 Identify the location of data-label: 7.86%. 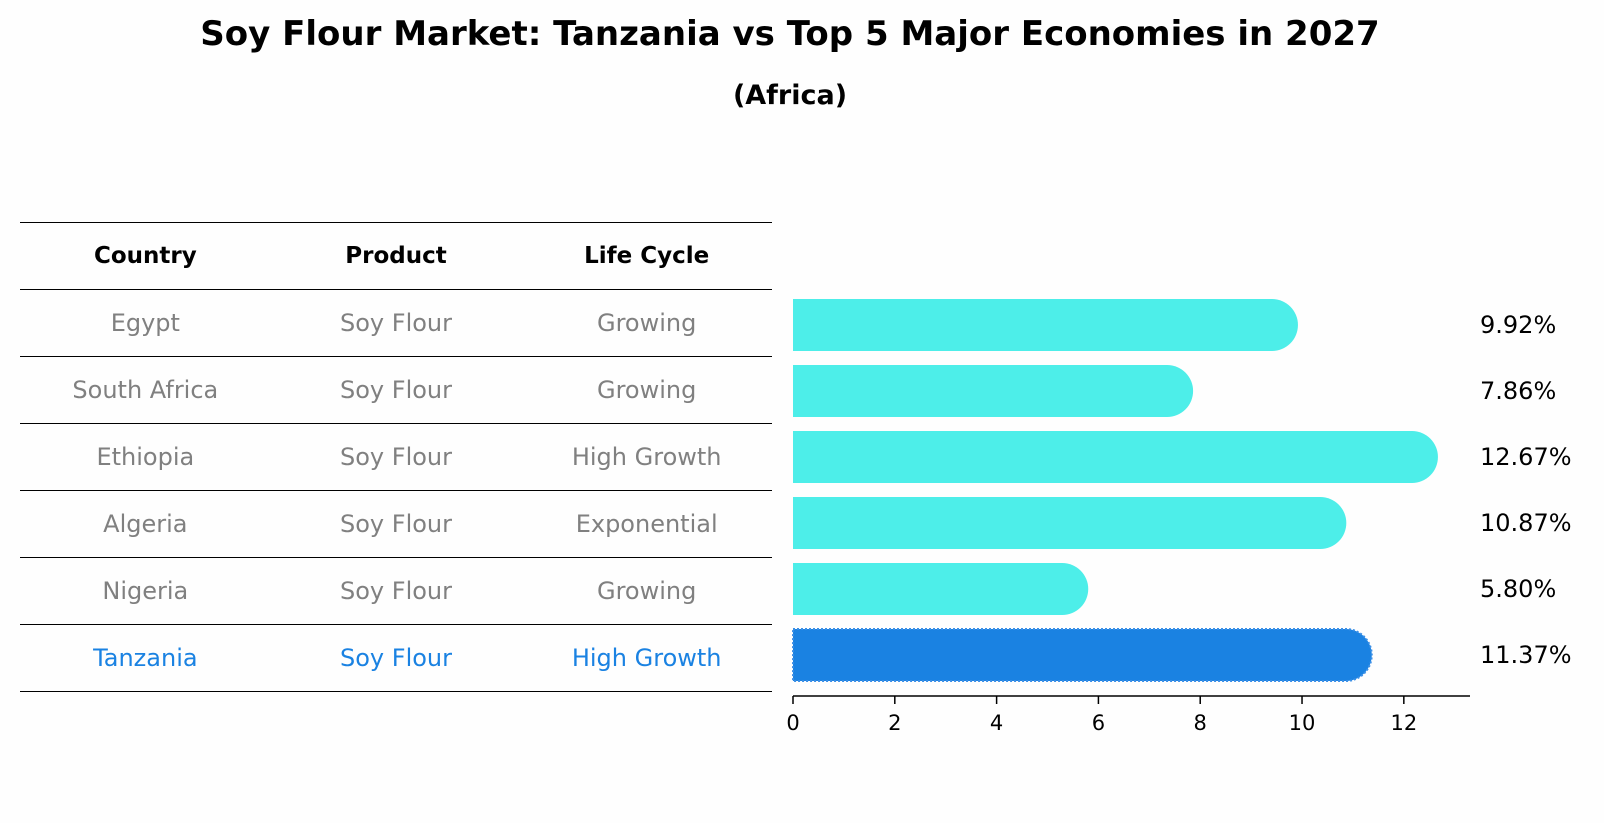
(1518, 391).